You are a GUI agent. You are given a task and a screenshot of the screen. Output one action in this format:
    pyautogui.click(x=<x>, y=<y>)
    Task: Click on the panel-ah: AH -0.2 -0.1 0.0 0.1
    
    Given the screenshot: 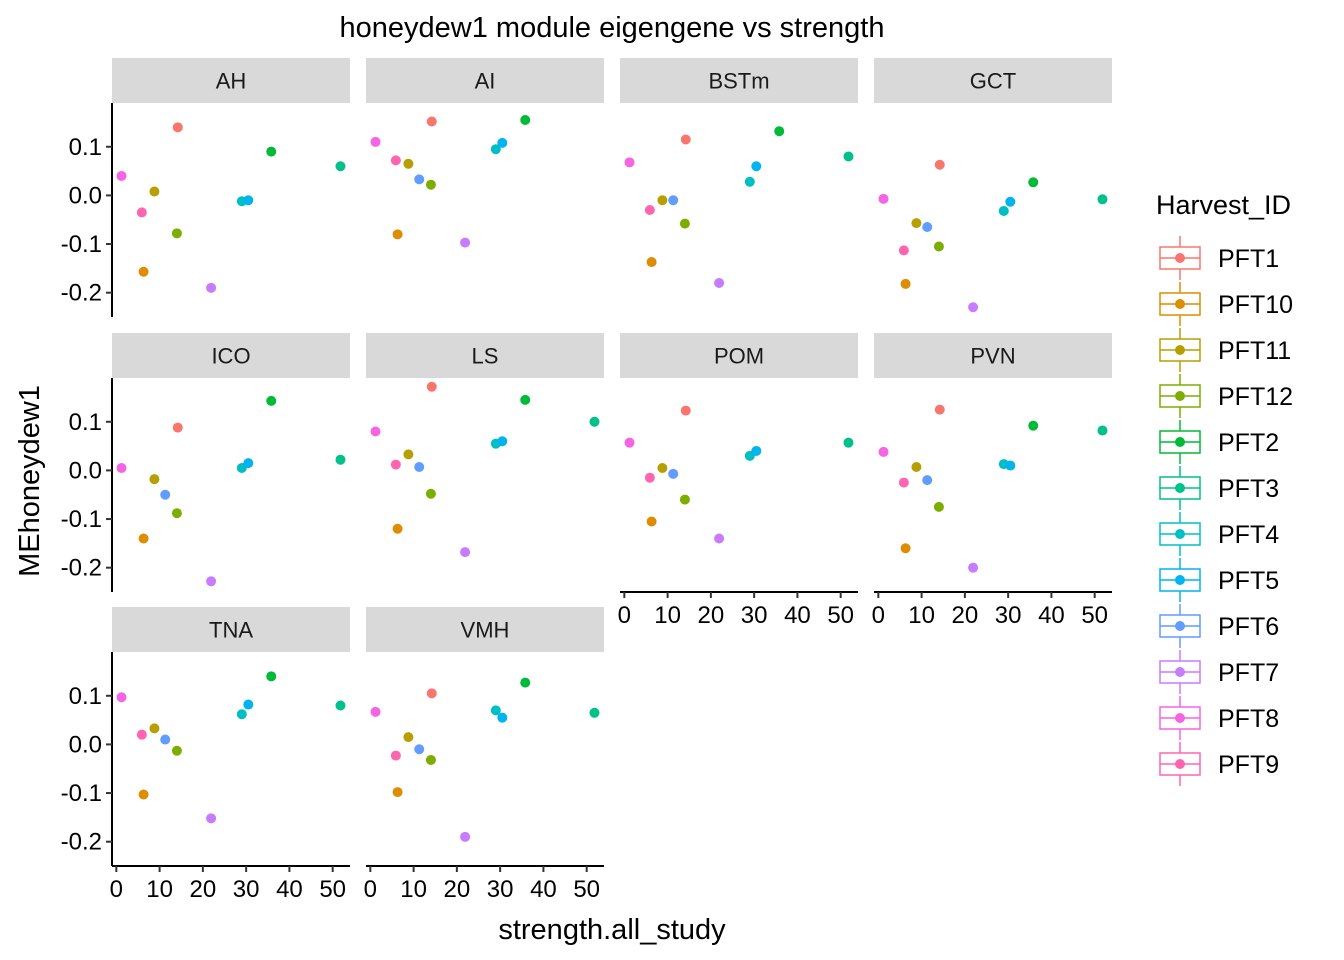 What is the action you would take?
    pyautogui.click(x=205, y=187)
    